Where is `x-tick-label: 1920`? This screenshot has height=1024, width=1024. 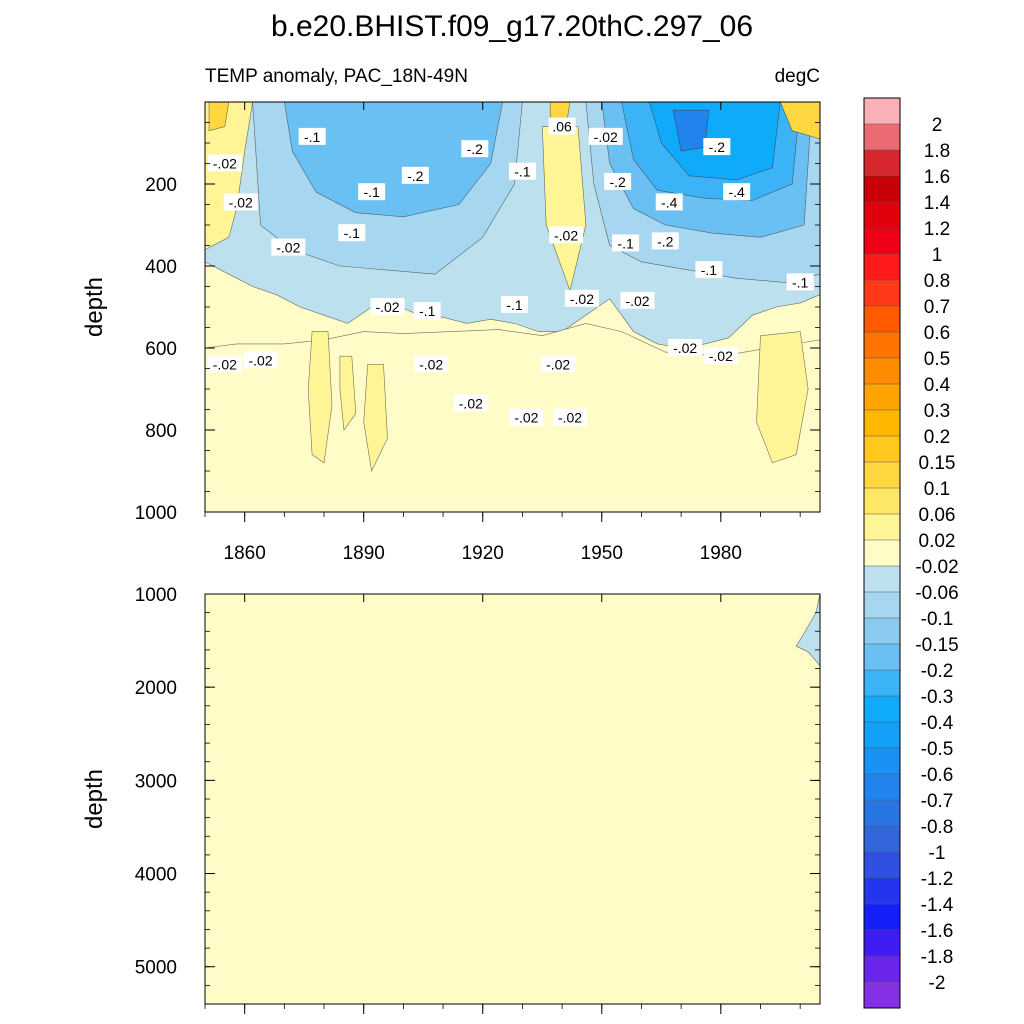 x-tick-label: 1920 is located at coordinates (483, 553).